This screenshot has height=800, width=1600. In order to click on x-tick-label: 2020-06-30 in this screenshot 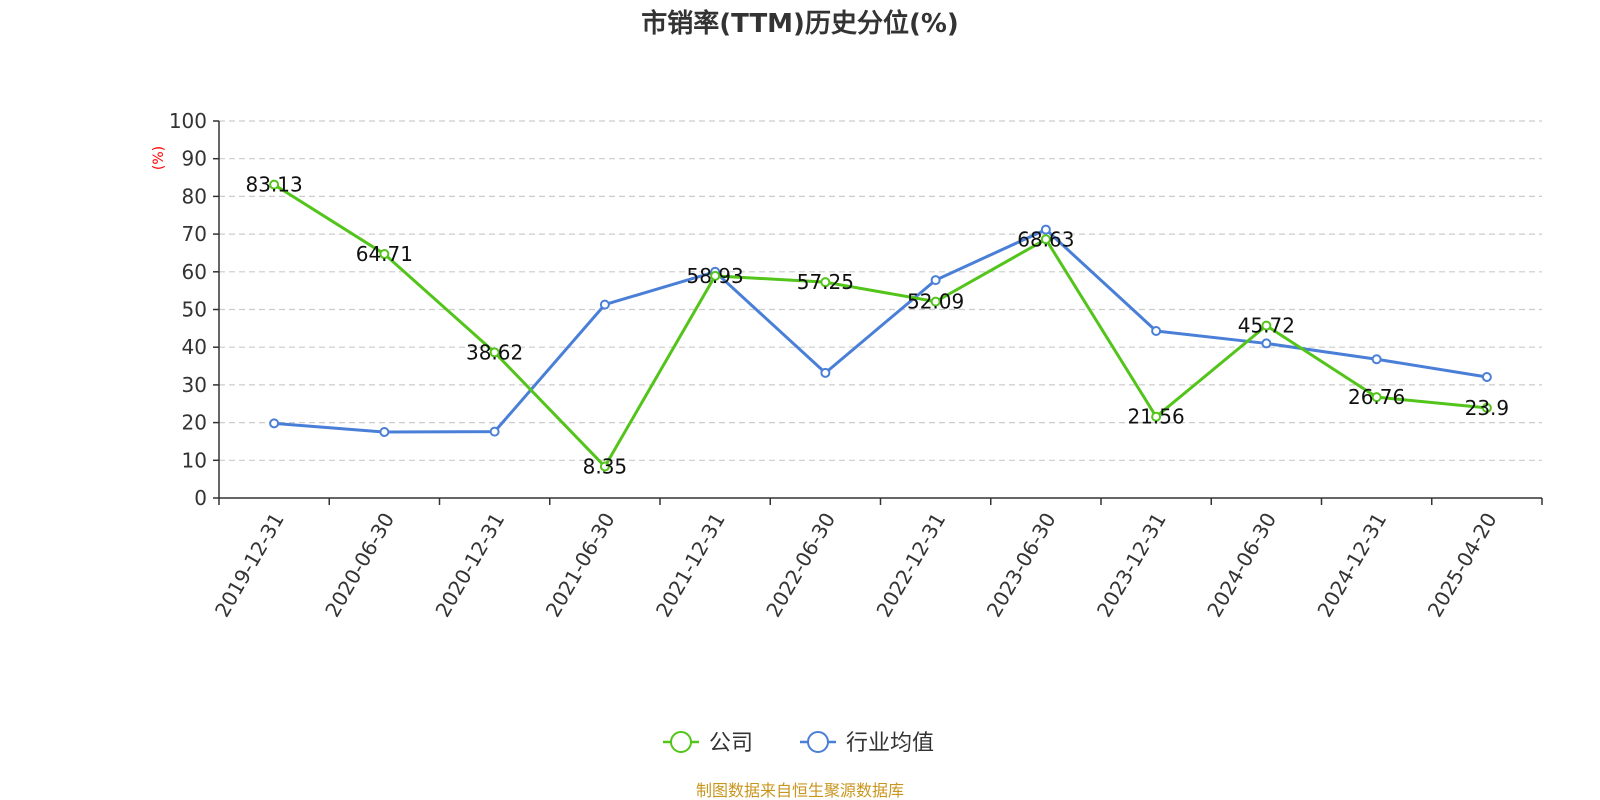, I will do `click(359, 565)`.